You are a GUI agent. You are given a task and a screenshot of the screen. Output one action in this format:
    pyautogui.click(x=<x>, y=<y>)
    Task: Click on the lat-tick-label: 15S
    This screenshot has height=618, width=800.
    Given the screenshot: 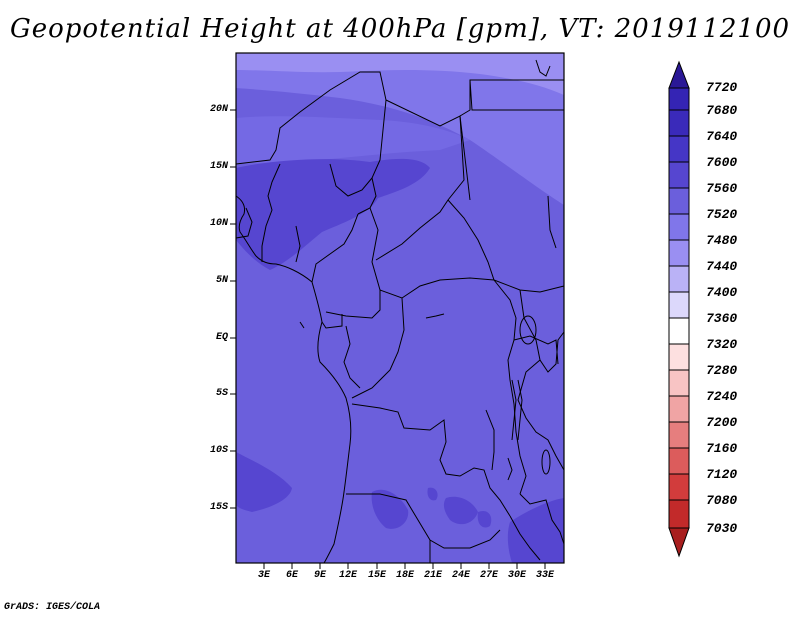 What is the action you would take?
    pyautogui.click(x=218, y=507)
    